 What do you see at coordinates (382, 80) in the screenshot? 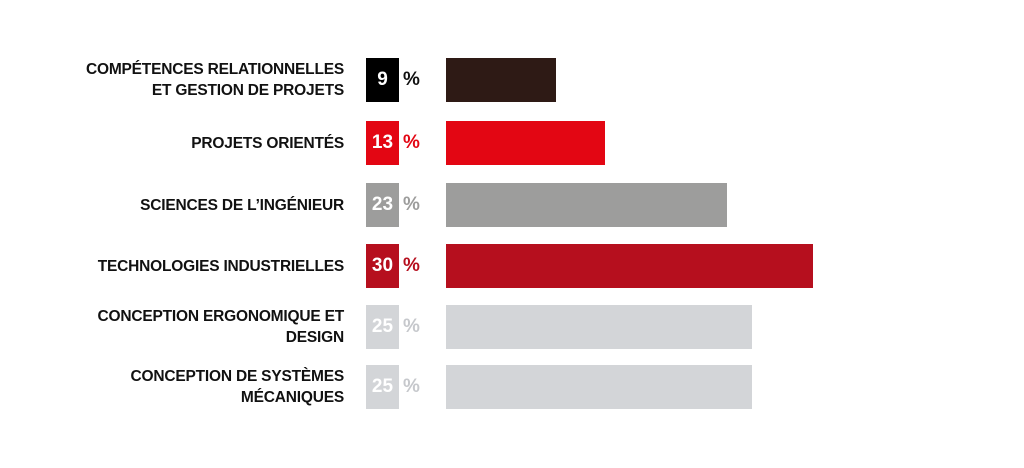
I see `value-label: 9` at bounding box center [382, 80].